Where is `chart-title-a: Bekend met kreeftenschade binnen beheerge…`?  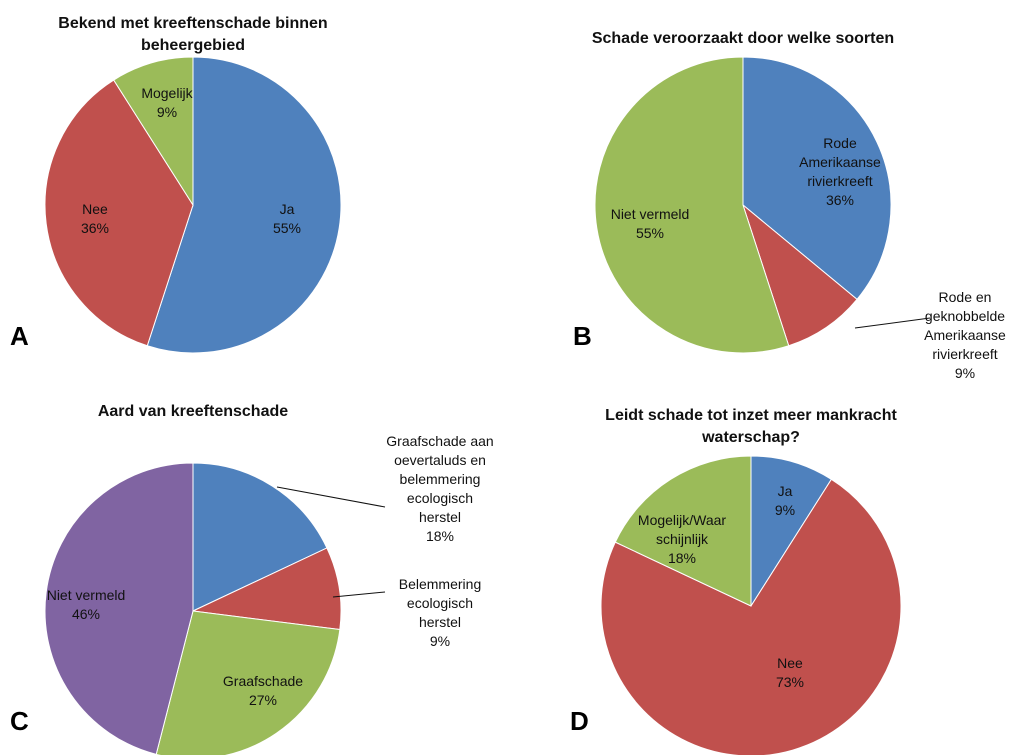
chart-title-a: Bekend met kreeftenschade binnen beheerge… is located at coordinates (192, 34).